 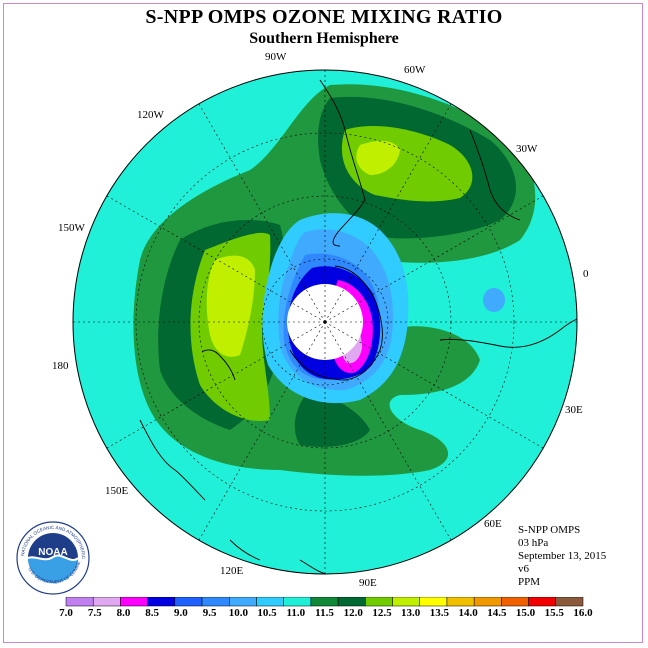 What do you see at coordinates (238, 613) in the screenshot?
I see `colorbar-tick-label: 10.0` at bounding box center [238, 613].